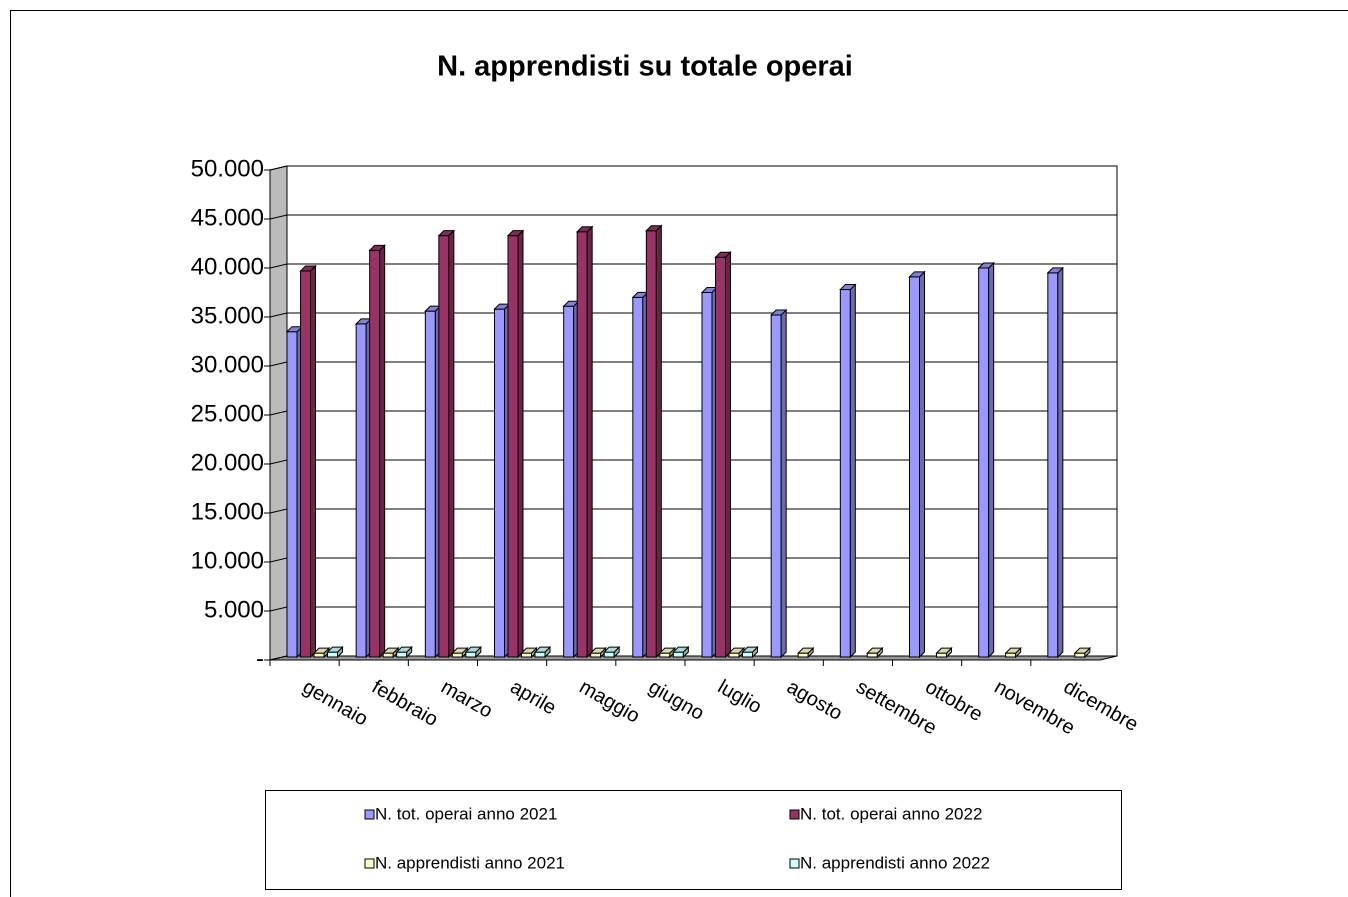 Image resolution: width=1348 pixels, height=897 pixels. What do you see at coordinates (227, 462) in the screenshot?
I see `y-tick-label: 20.000` at bounding box center [227, 462].